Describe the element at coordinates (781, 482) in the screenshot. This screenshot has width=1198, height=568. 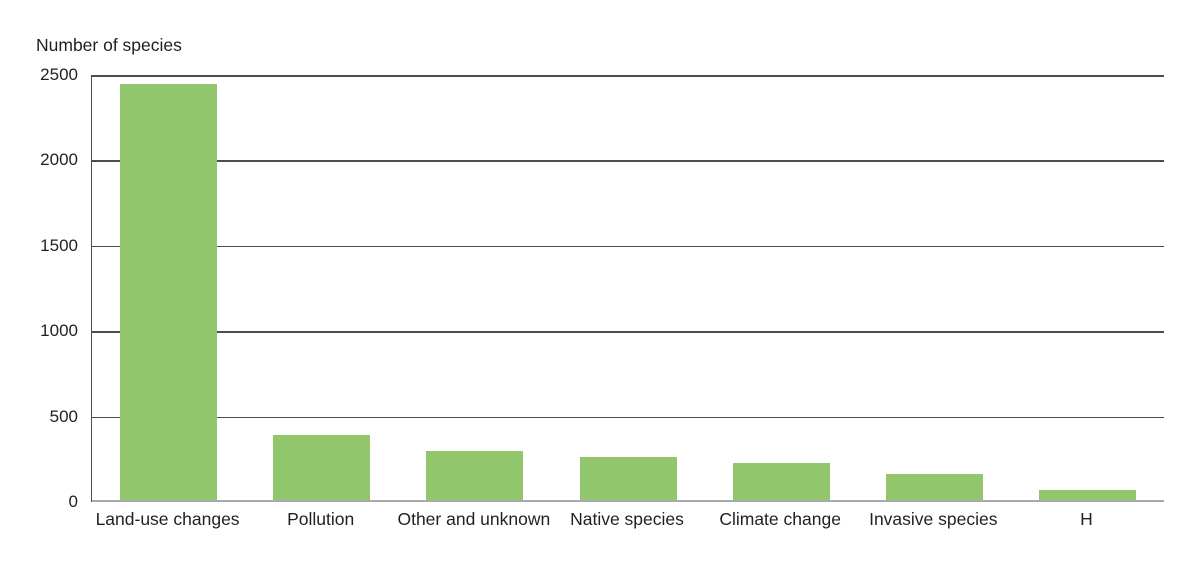
I see `bar-climate-change` at that location.